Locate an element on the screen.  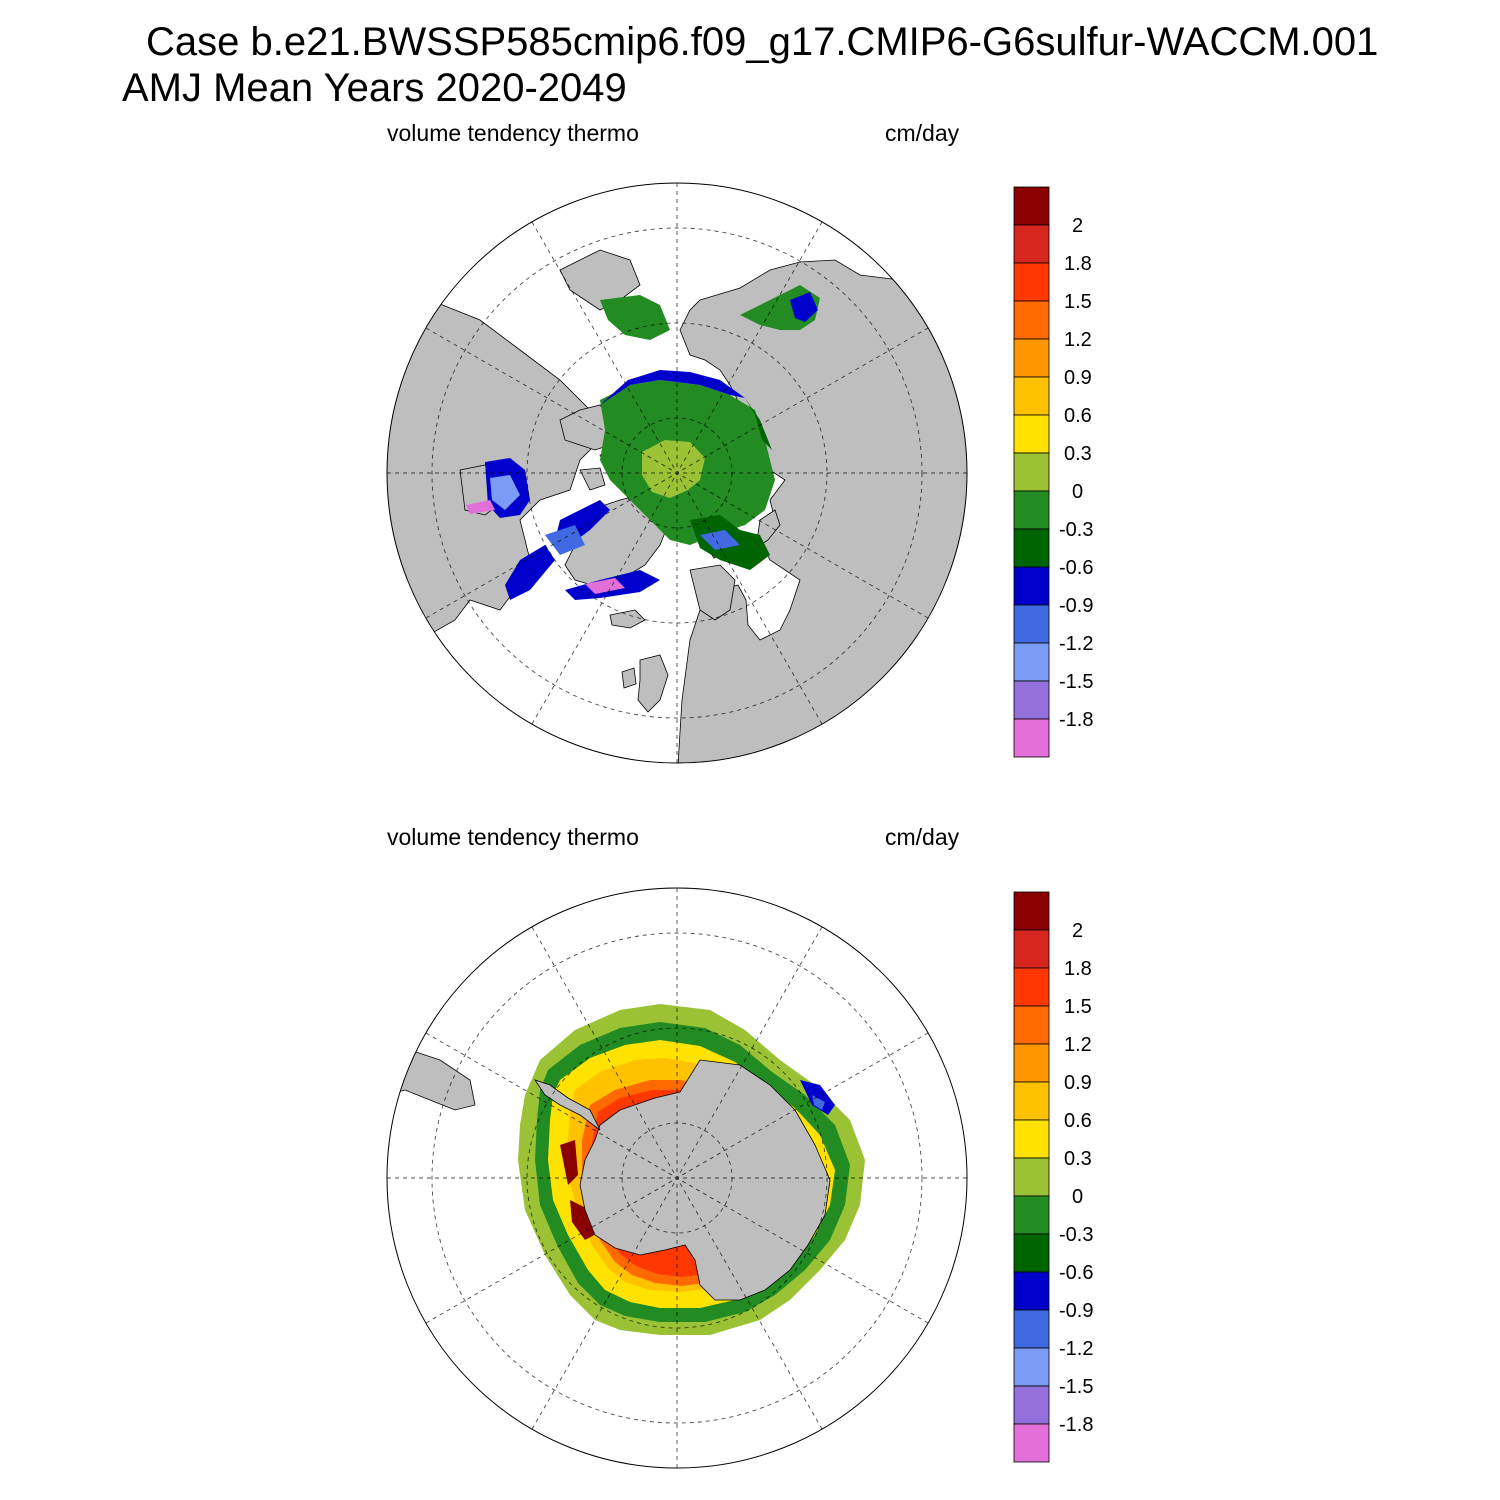
colorbar-bottom-tick-label: 1.8 is located at coordinates (1078, 969).